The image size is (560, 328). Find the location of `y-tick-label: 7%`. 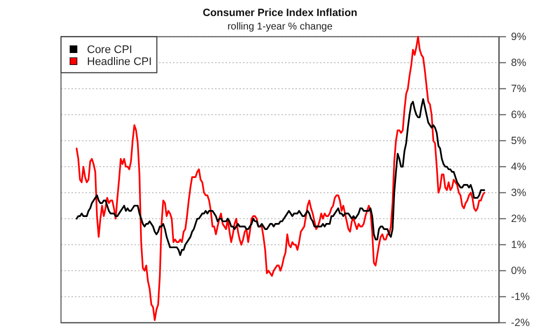

y-tick-label: 7% is located at coordinates (518, 89).